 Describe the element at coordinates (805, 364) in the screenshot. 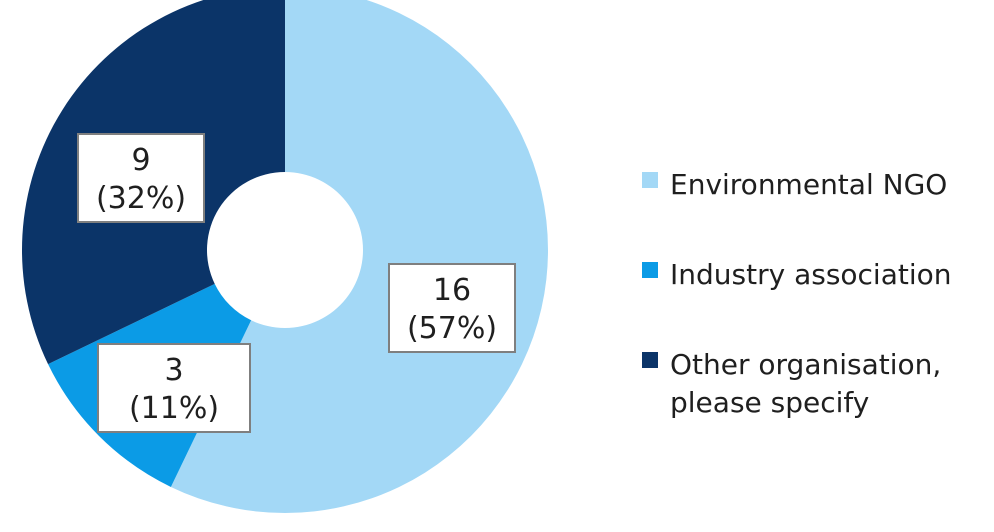

I see `legend-label: Other organisation,` at that location.